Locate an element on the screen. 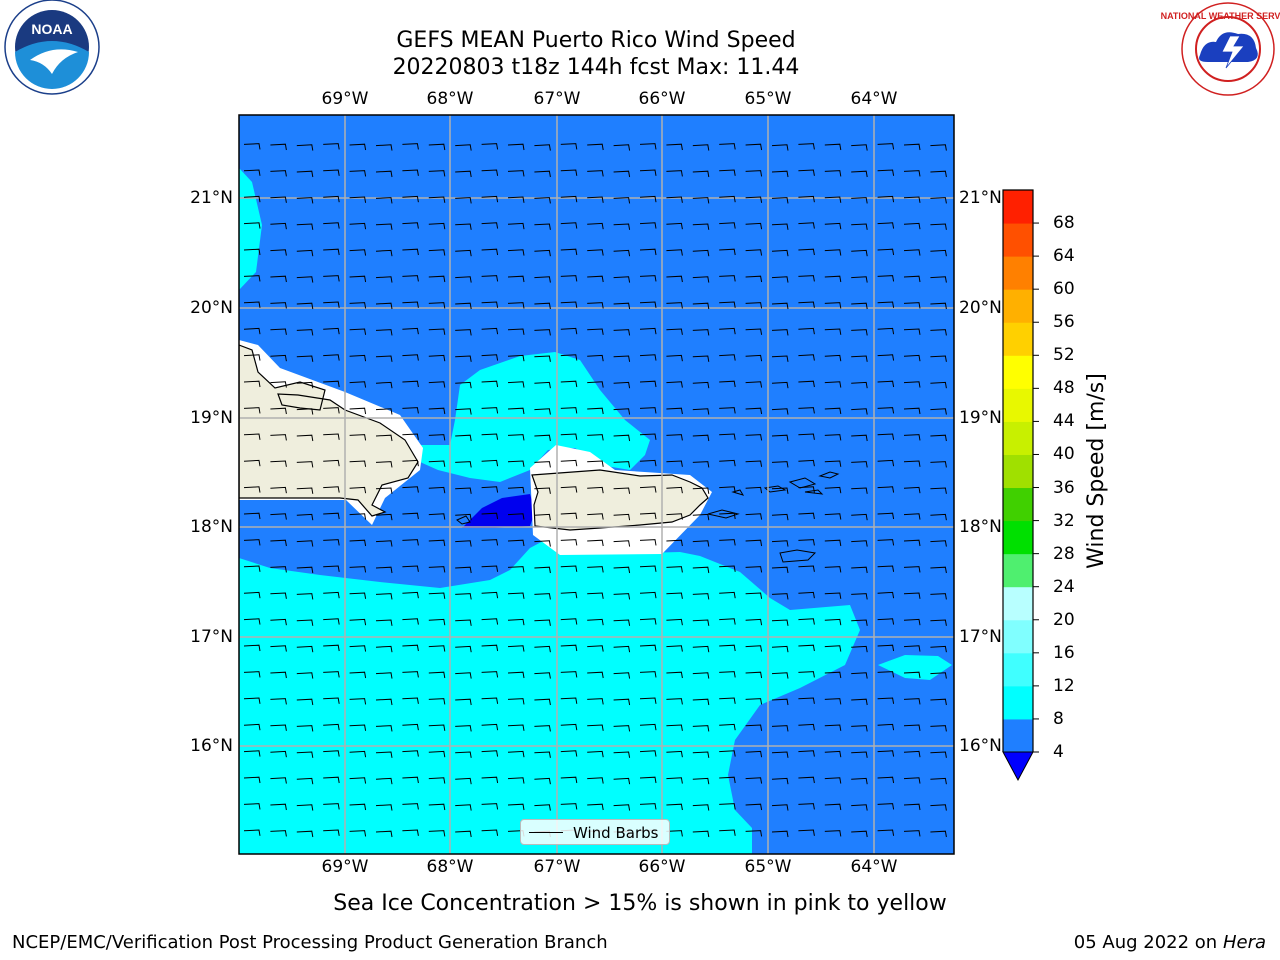 This screenshot has width=1280, height=960. island-mona is located at coordinates (463, 520).